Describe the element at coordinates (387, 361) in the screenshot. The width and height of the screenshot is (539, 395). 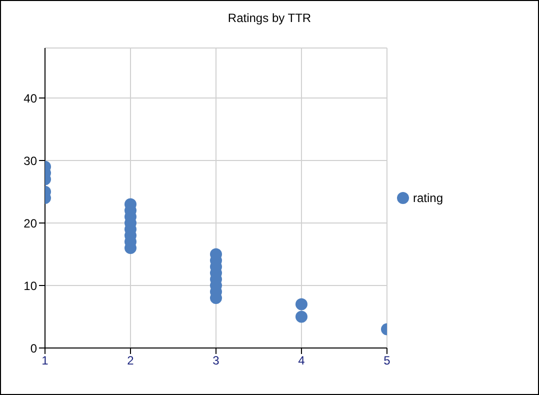
I see `x-tick-label: 5` at that location.